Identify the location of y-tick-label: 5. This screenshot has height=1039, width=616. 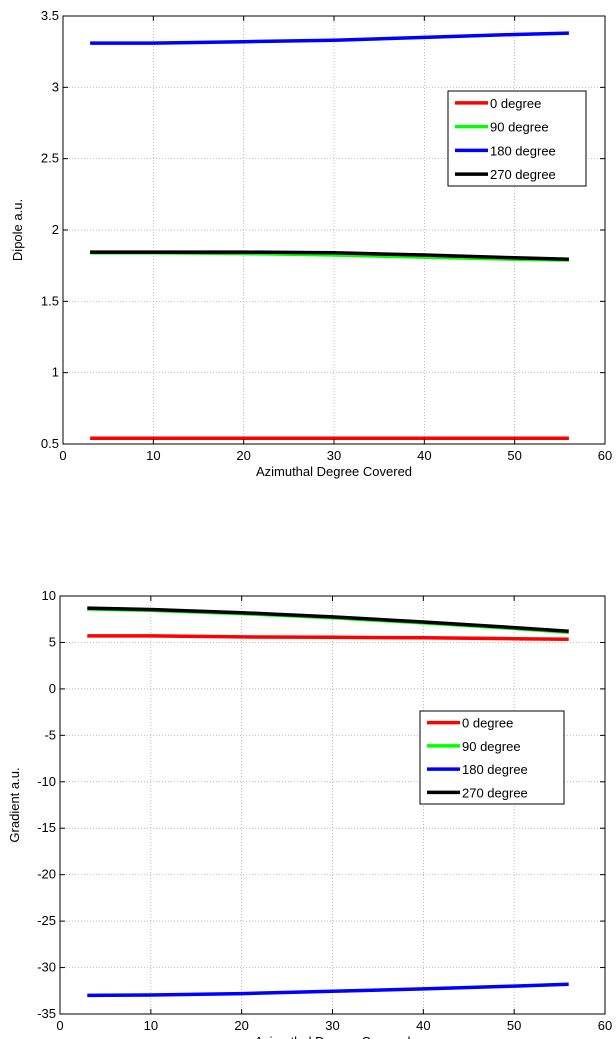
(52, 641).